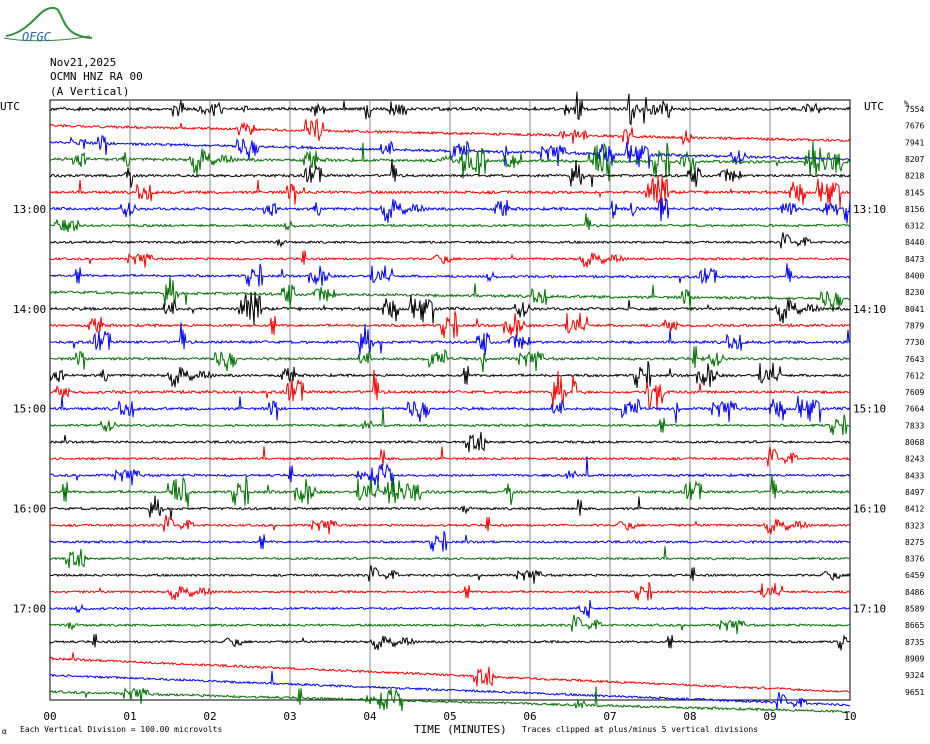  What do you see at coordinates (906, 103) in the screenshot?
I see `right-corner-label: %` at bounding box center [906, 103].